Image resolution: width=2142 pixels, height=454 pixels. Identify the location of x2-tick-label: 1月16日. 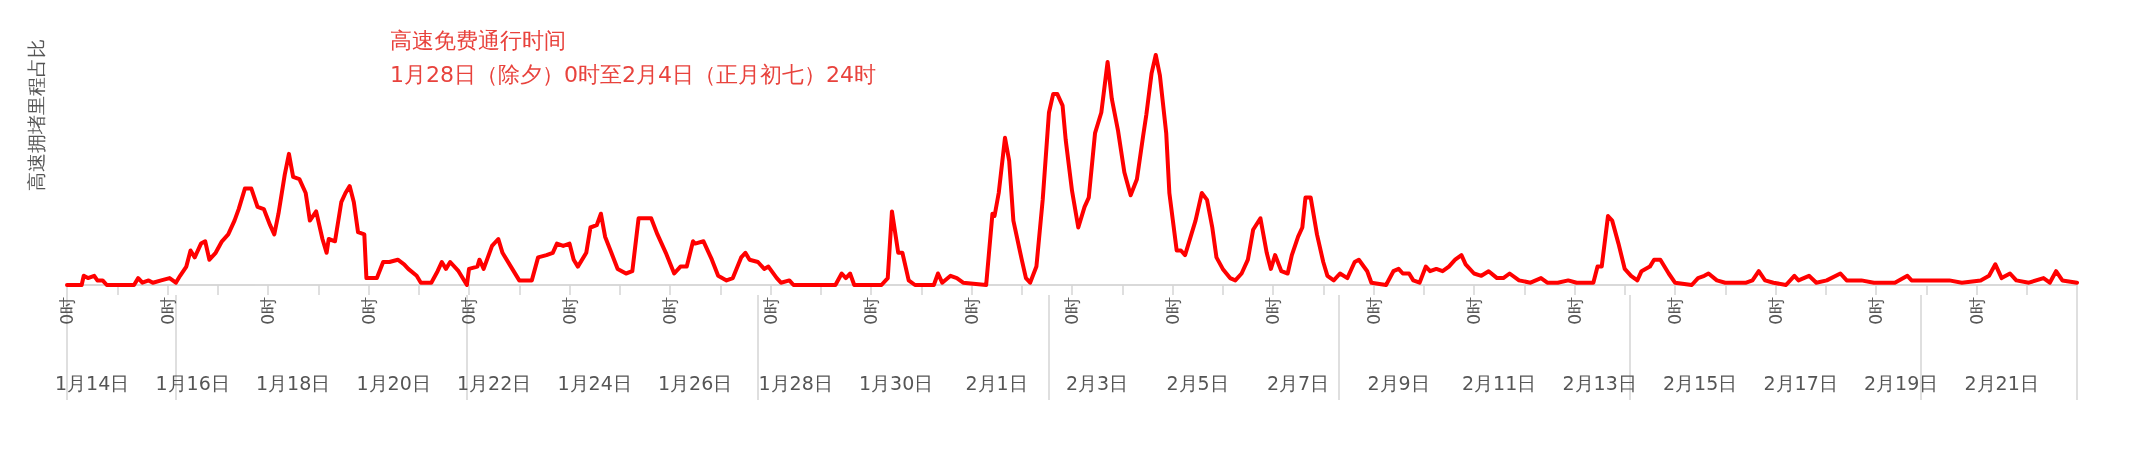
(192, 382).